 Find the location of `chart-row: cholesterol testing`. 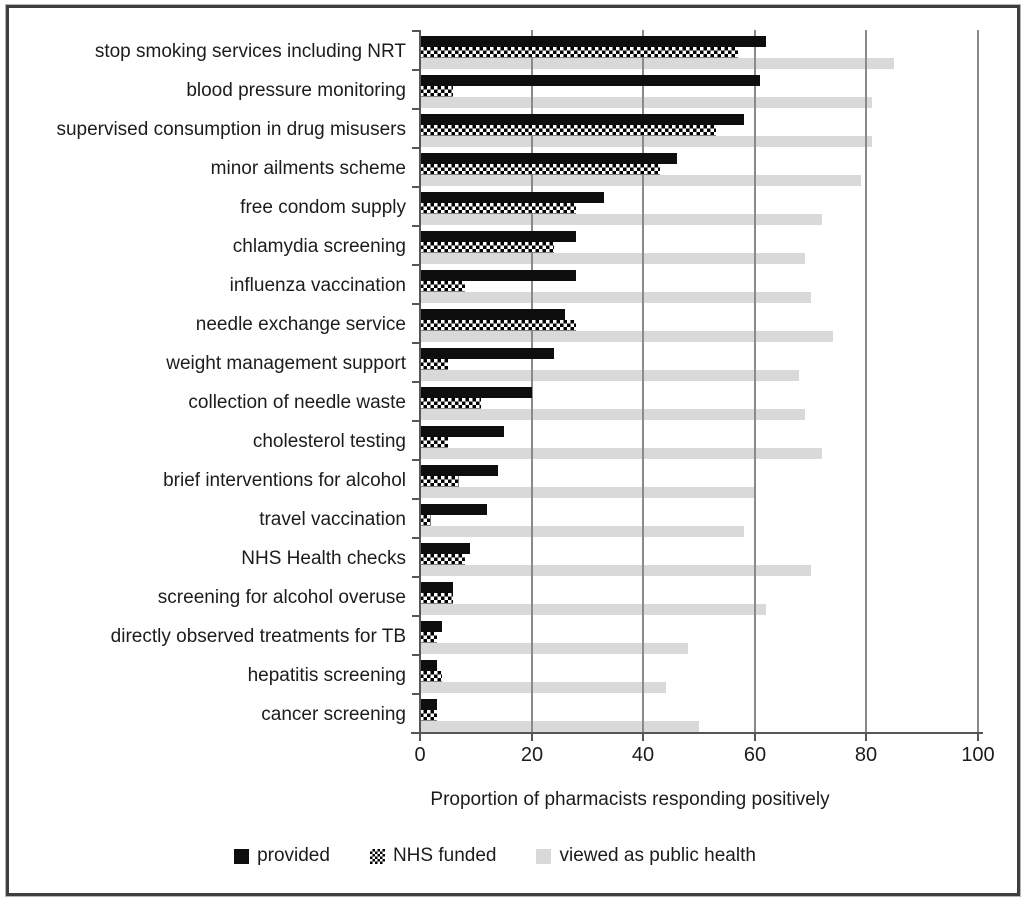

chart-row: cholesterol testing is located at coordinates (489, 439).